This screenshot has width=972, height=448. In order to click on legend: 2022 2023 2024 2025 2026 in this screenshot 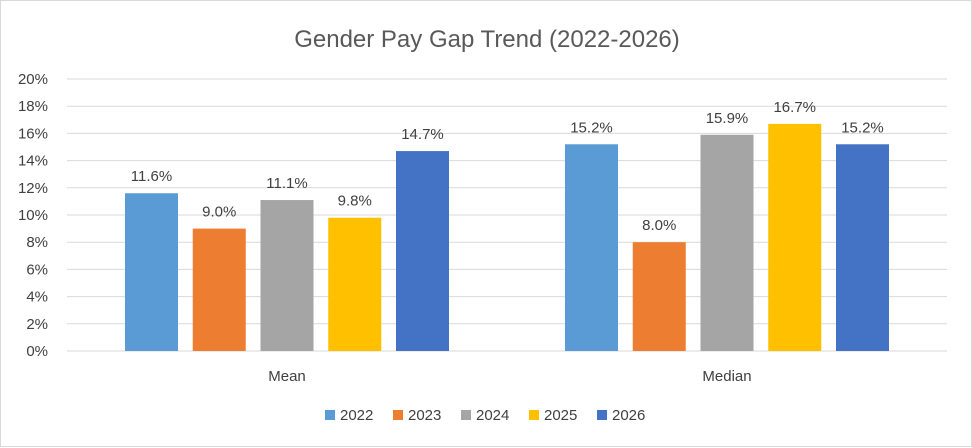, I will do `click(485, 415)`.